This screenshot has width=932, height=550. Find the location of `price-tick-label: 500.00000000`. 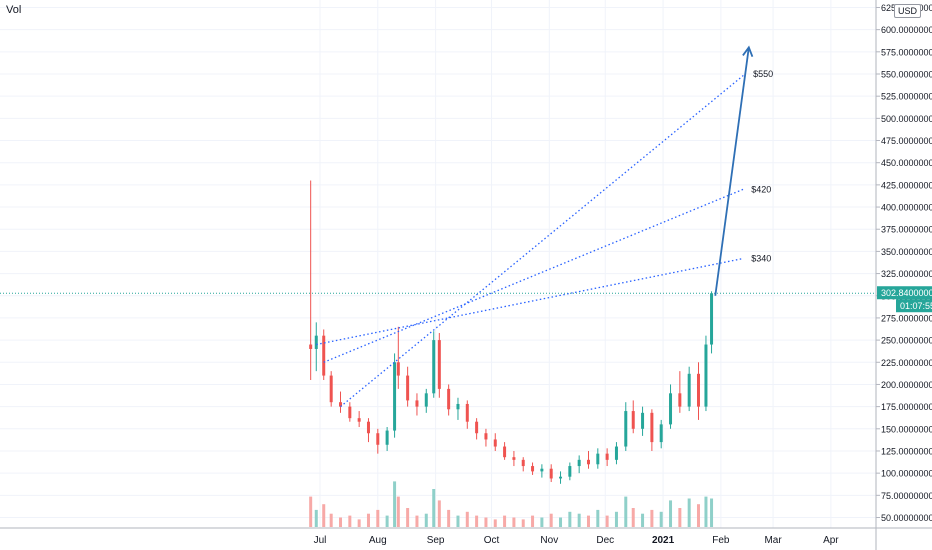

price-tick-label: 500.00000000 is located at coordinates (906, 119).